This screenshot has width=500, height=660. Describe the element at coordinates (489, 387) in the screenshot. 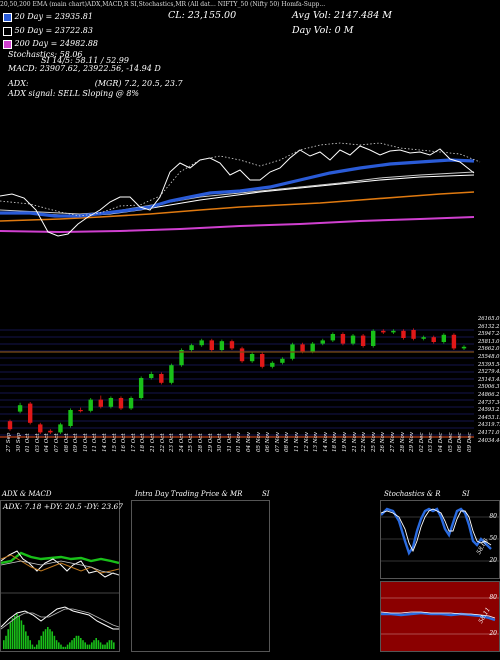

I see `price-tick: 25006.37` at that location.